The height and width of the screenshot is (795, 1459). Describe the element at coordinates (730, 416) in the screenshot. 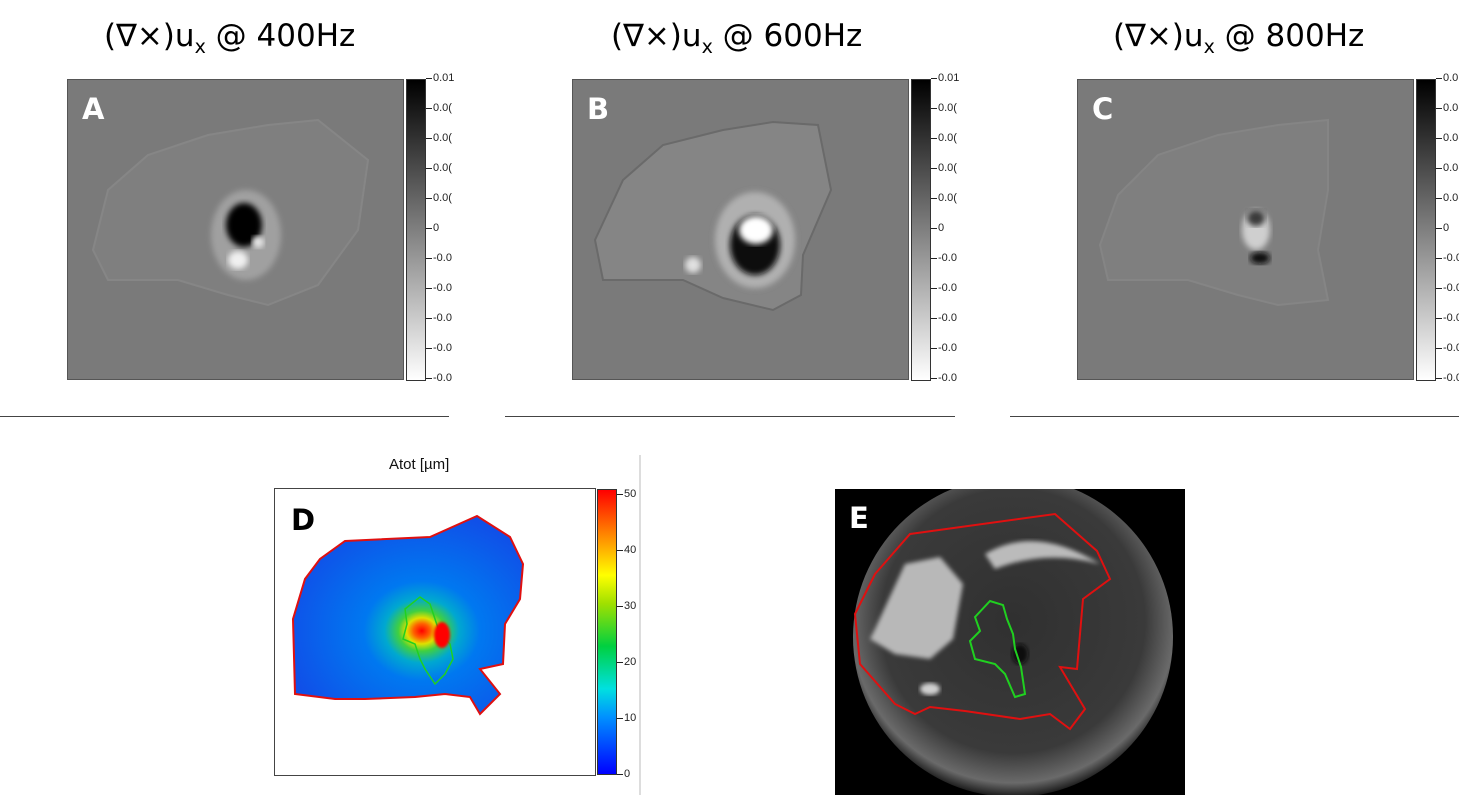

I see `separator-b` at that location.